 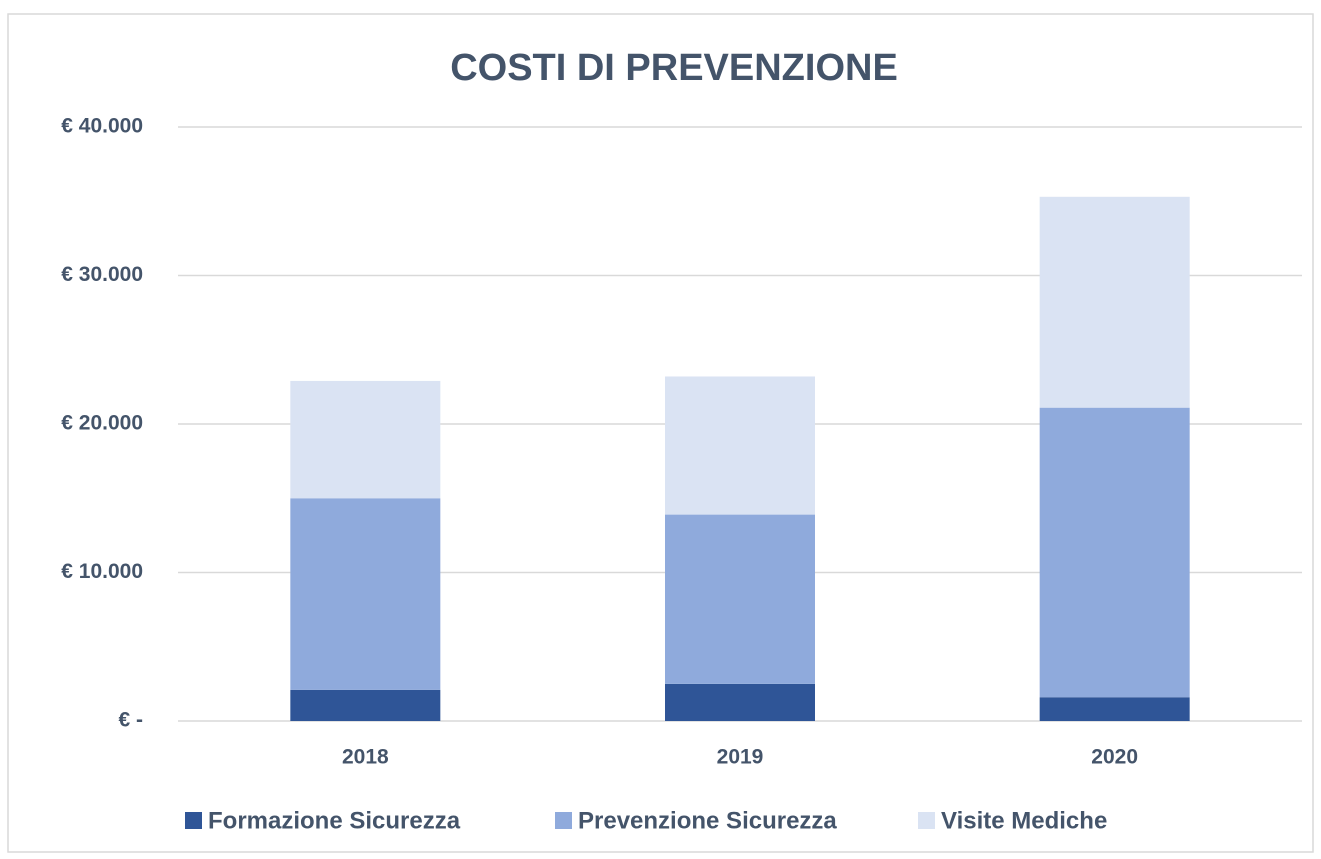 I want to click on y-tick-label: € 30.000, so click(x=102, y=274).